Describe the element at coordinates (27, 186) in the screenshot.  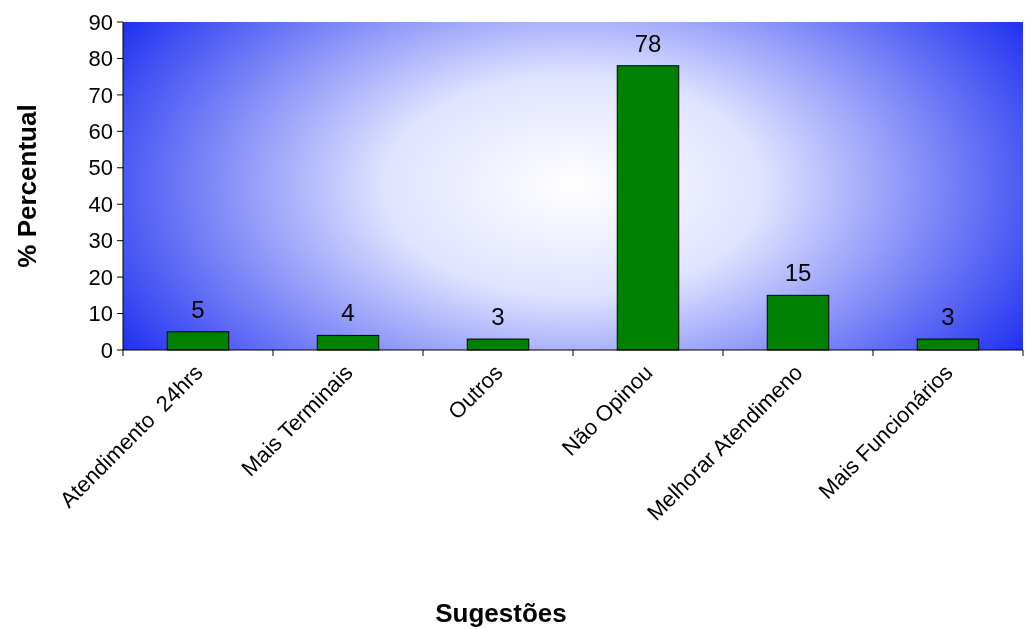
I see `y-axis-title: % Percentual` at that location.